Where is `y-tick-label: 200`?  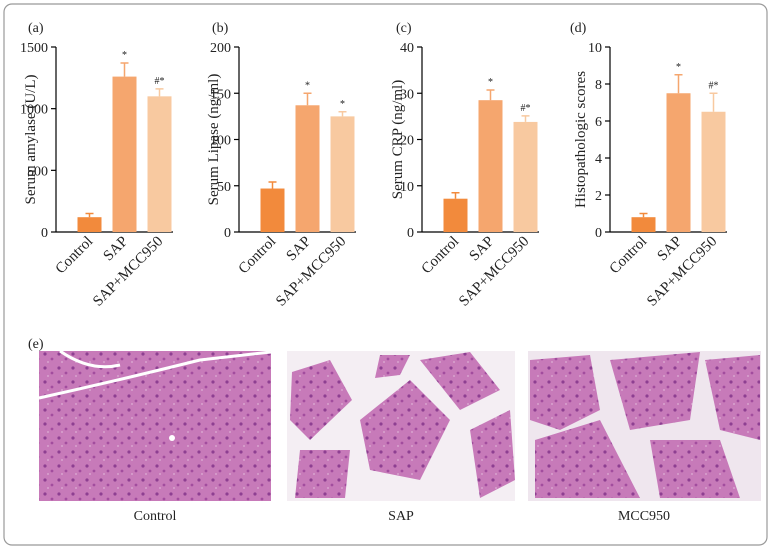 y-tick-label: 200 is located at coordinates (220, 48).